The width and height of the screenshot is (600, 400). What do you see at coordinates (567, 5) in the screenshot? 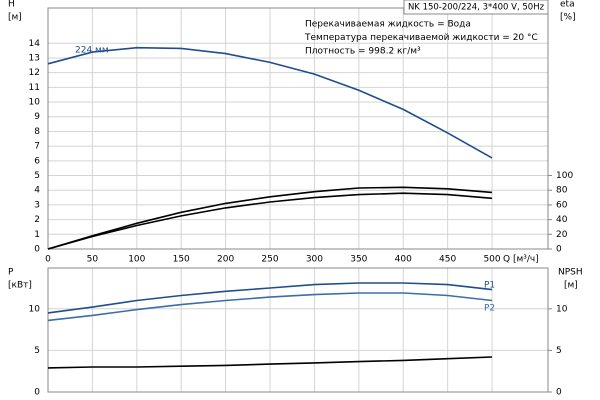
I see `y2-axis-label: eta` at bounding box center [567, 5].